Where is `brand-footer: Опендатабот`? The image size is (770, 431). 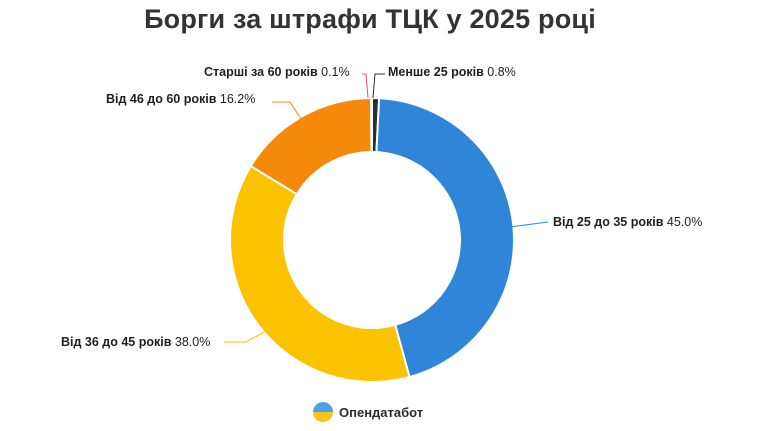
brand-footer: Опендатабот is located at coordinates (368, 412).